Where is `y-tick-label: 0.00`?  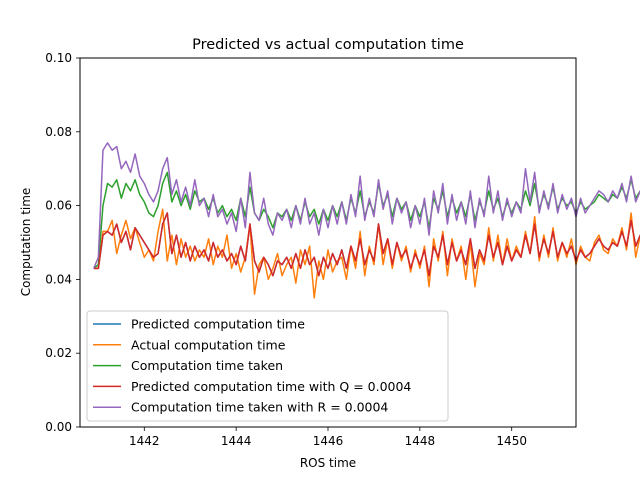 y-tick-label: 0.00 is located at coordinates (58, 427).